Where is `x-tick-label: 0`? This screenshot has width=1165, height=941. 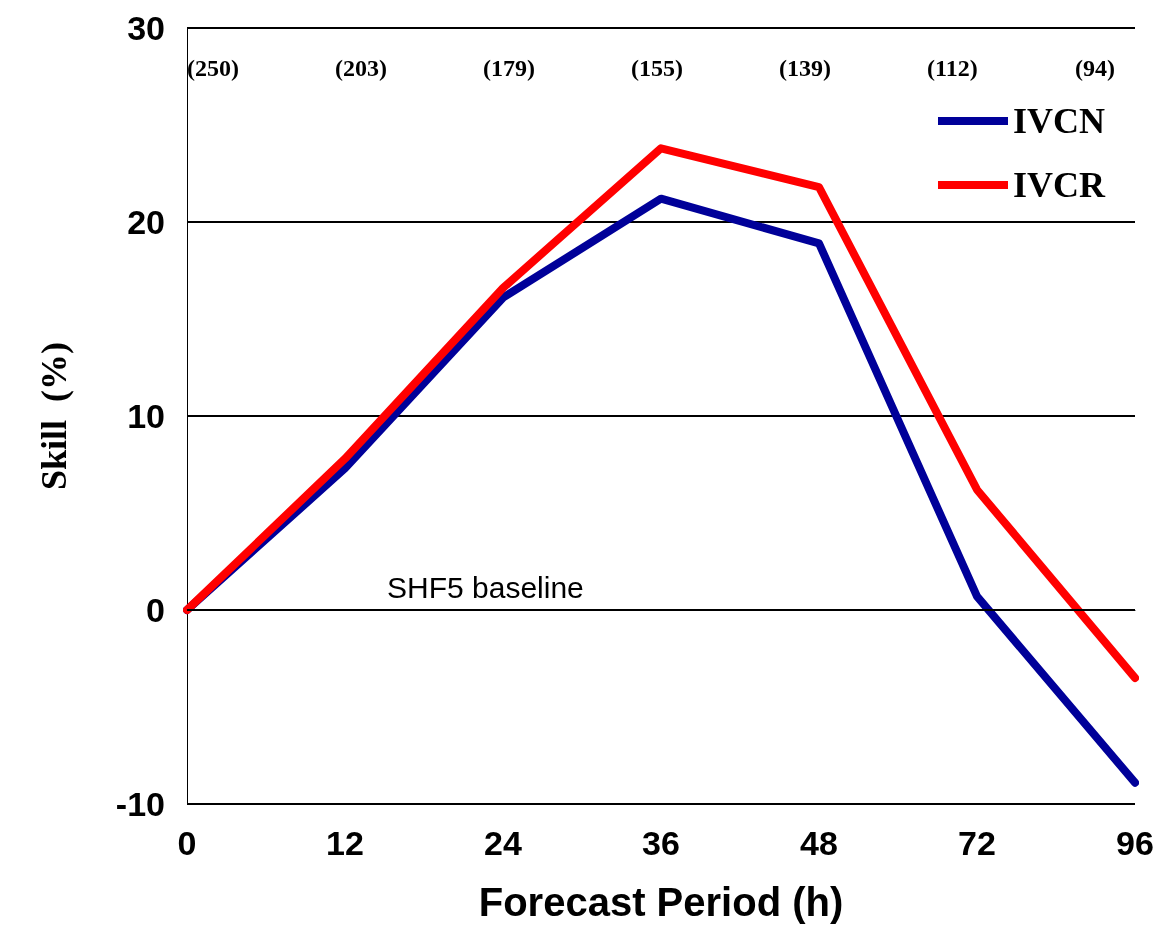 x-tick-label: 0 is located at coordinates (187, 843).